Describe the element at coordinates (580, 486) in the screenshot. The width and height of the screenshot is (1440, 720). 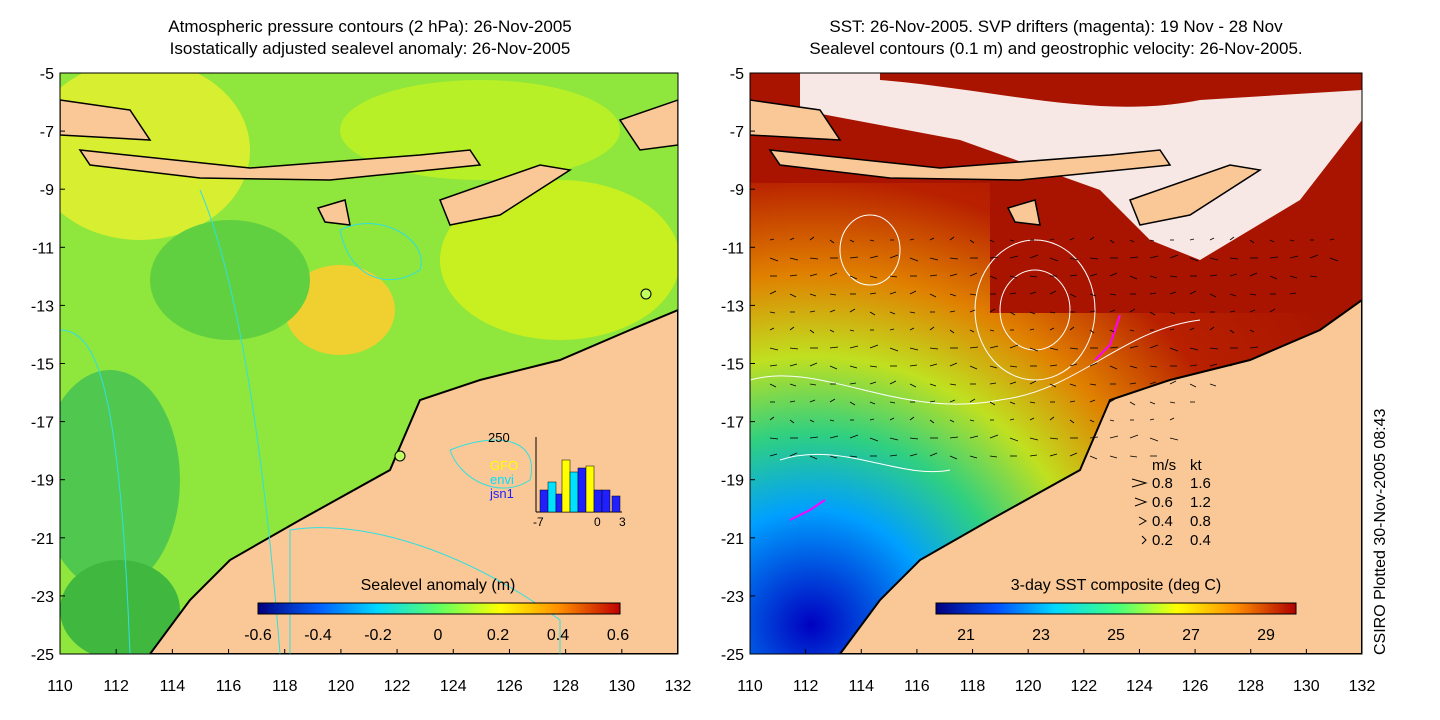
I see `inset-bars` at that location.